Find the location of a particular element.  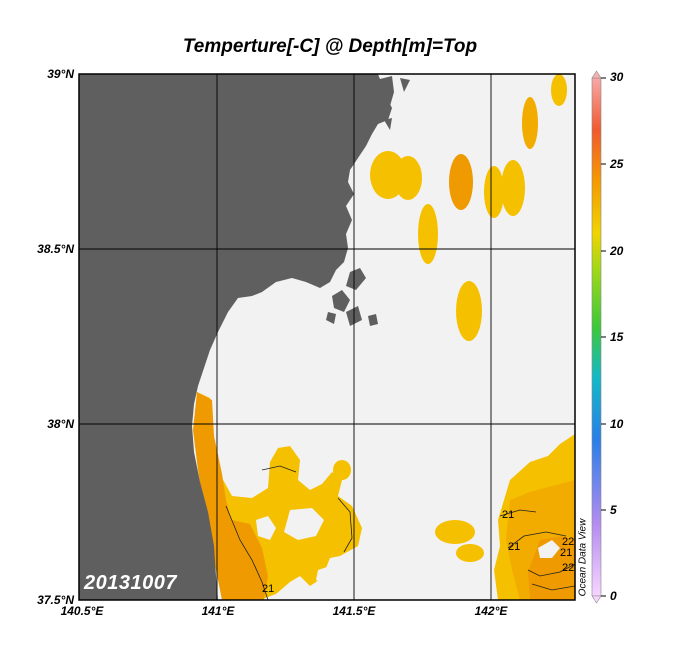

colorbar-tick-20: 20 is located at coordinates (617, 251).